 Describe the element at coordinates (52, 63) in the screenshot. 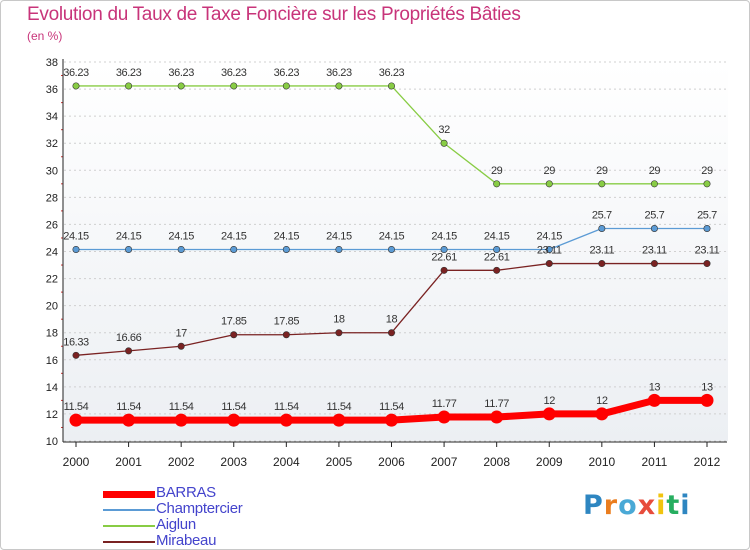

I see `y-tick-label: 38` at that location.